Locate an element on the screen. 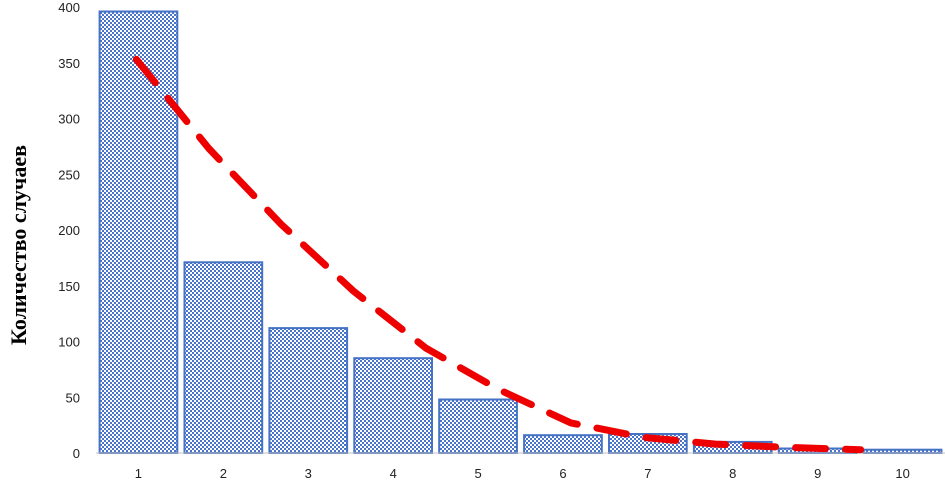 Image resolution: width=945 pixels, height=484 pixels. x-tick-label: 5 is located at coordinates (477, 473).